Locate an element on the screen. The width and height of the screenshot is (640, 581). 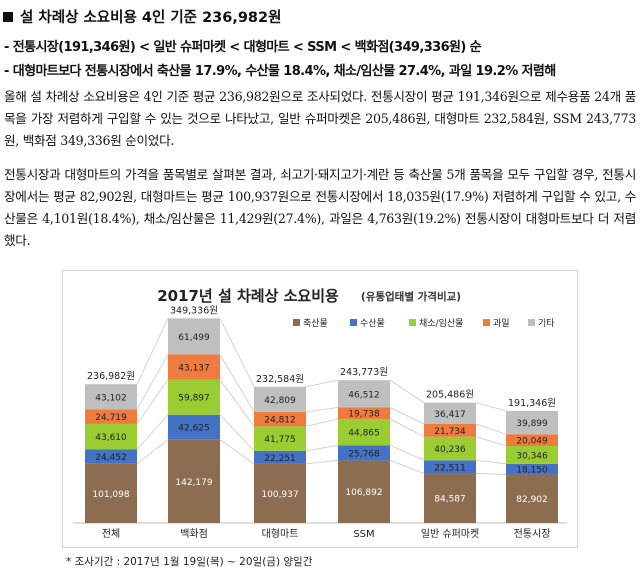
segment-value-label: 42,625 is located at coordinates (194, 429).